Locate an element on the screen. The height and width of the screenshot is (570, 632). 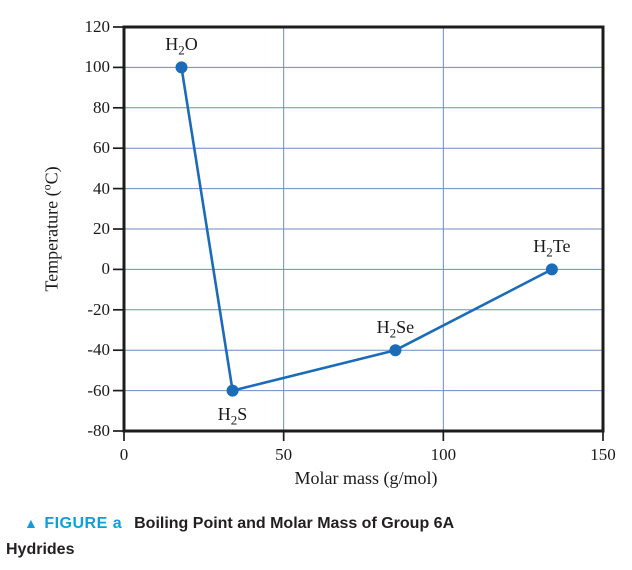
y-tick-label: 40 is located at coordinates (101, 188).